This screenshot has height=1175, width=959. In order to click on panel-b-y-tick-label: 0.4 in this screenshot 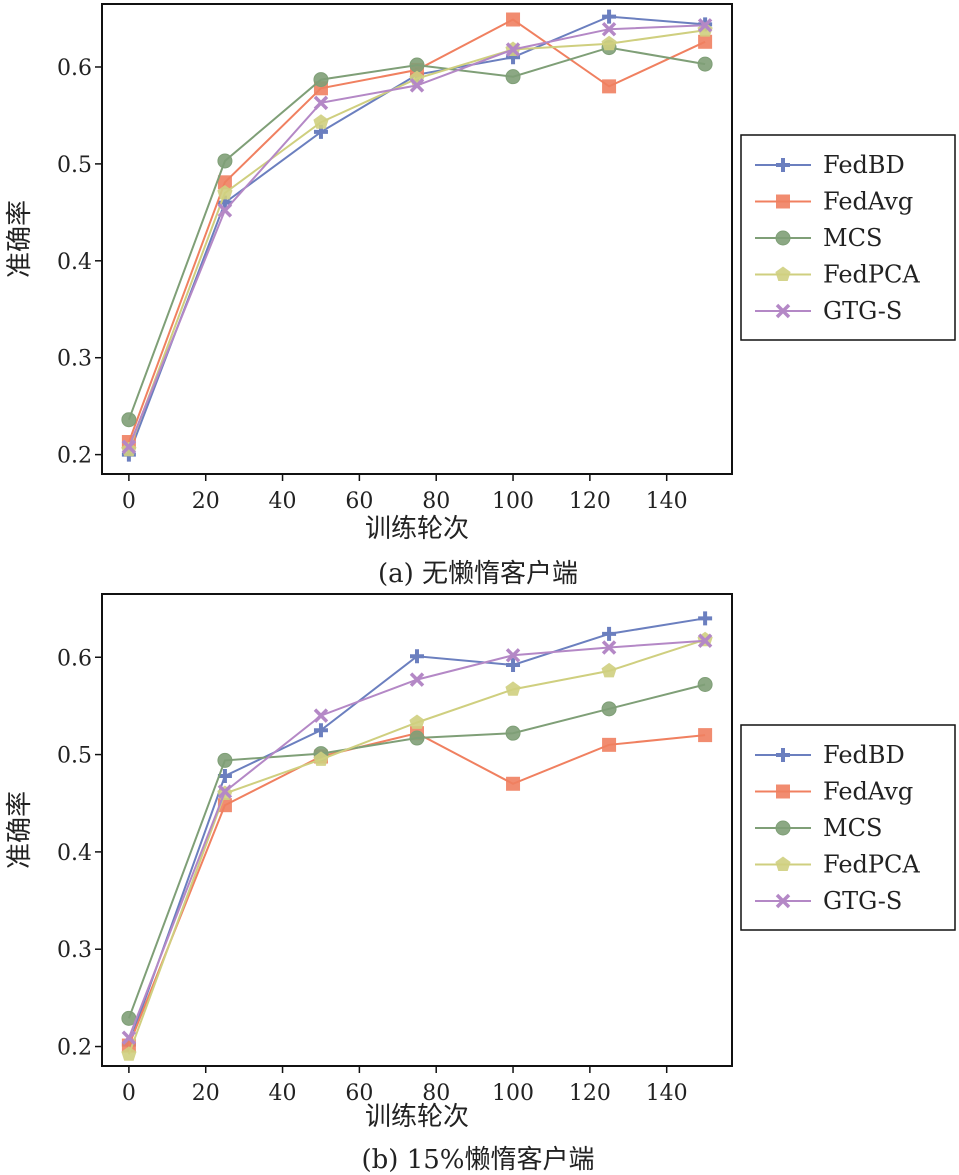, I will do `click(74, 853)`.